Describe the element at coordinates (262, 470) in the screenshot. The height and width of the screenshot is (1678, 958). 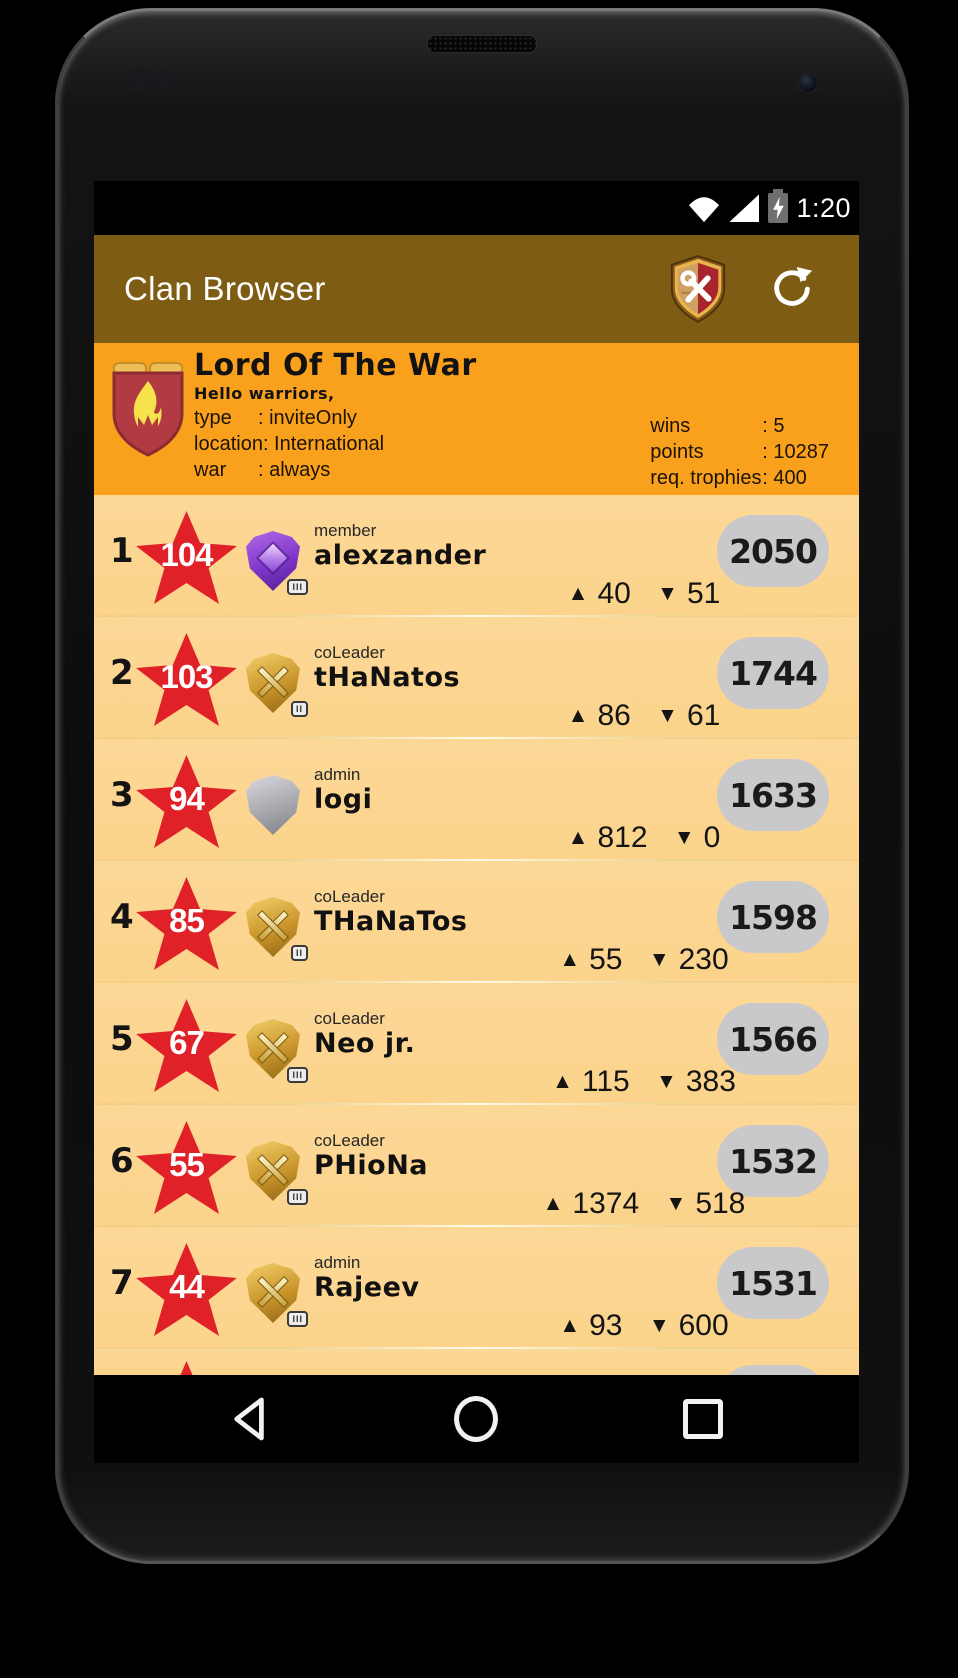
I see `clan-war-frequency: war : always` at that location.